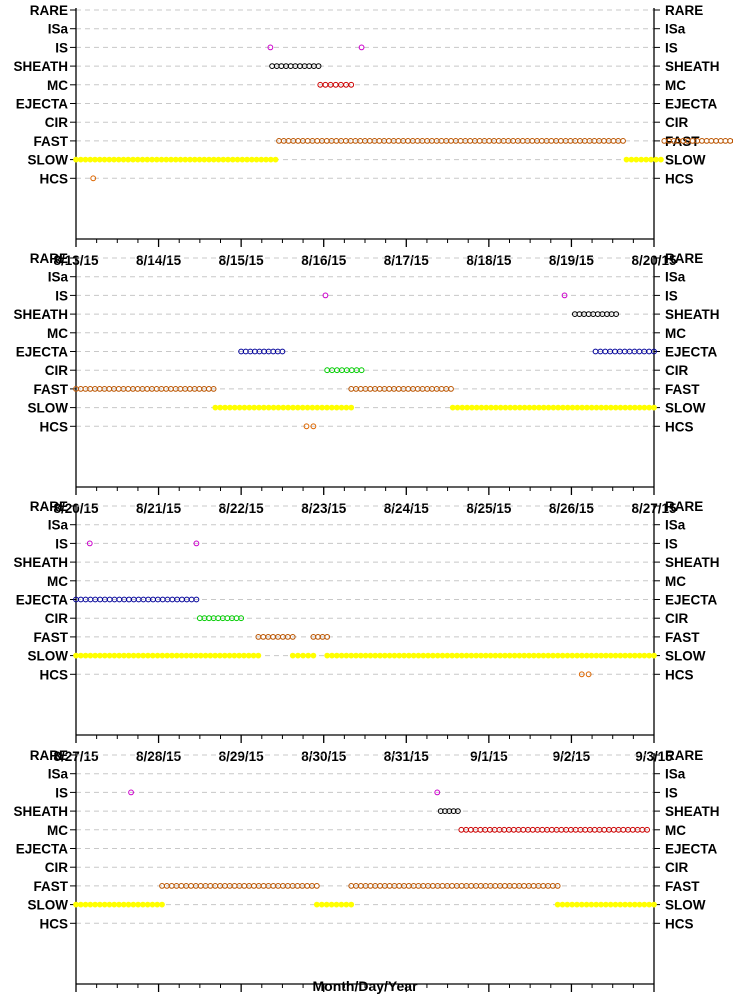 The image size is (733, 996). I want to click on x-tick-label: 8/24/15, so click(407, 508).